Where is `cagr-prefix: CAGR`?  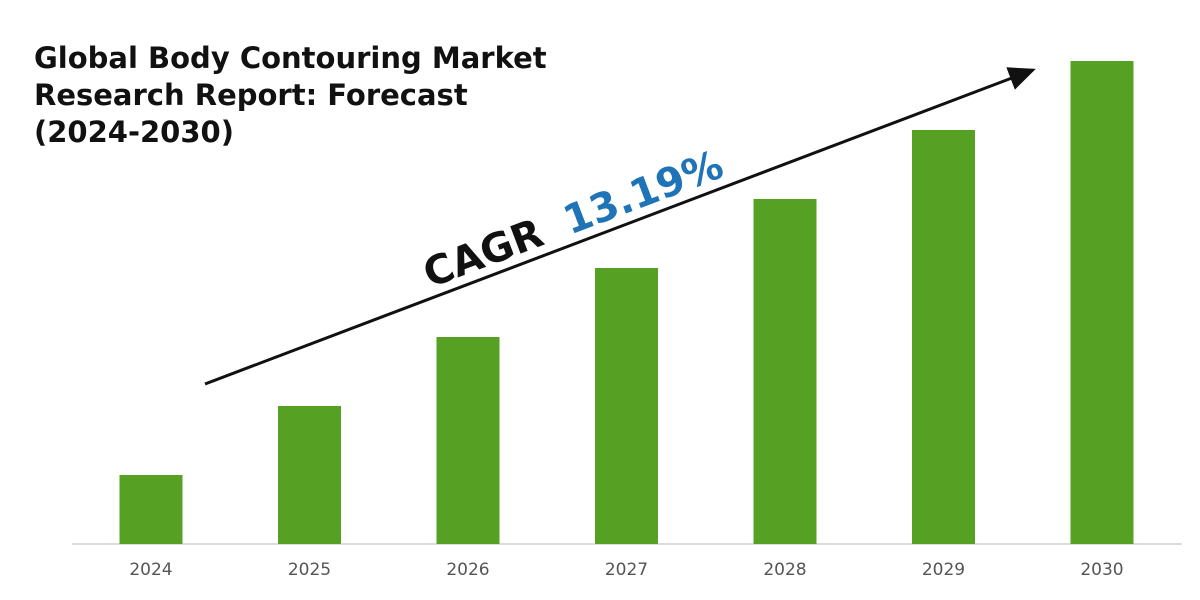
cagr-prefix: CAGR is located at coordinates (483, 253).